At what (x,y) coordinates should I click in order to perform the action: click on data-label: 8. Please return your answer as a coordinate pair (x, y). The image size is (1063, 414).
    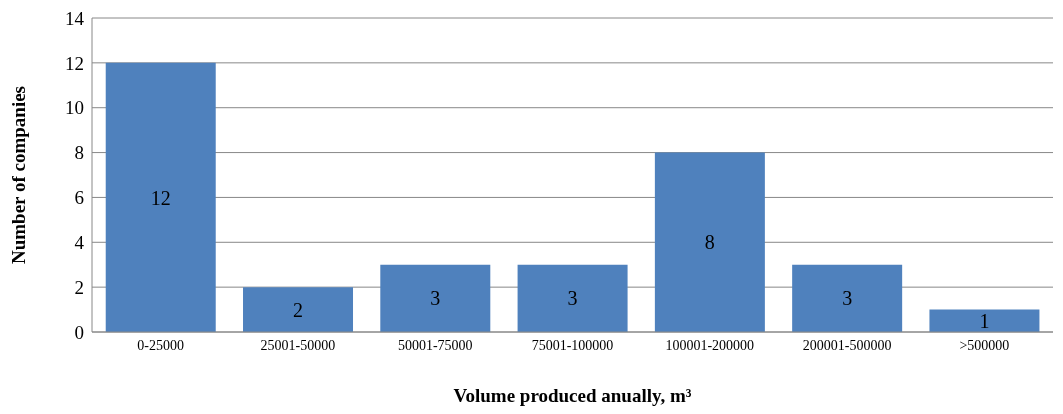
    Looking at the image, I should click on (709, 242).